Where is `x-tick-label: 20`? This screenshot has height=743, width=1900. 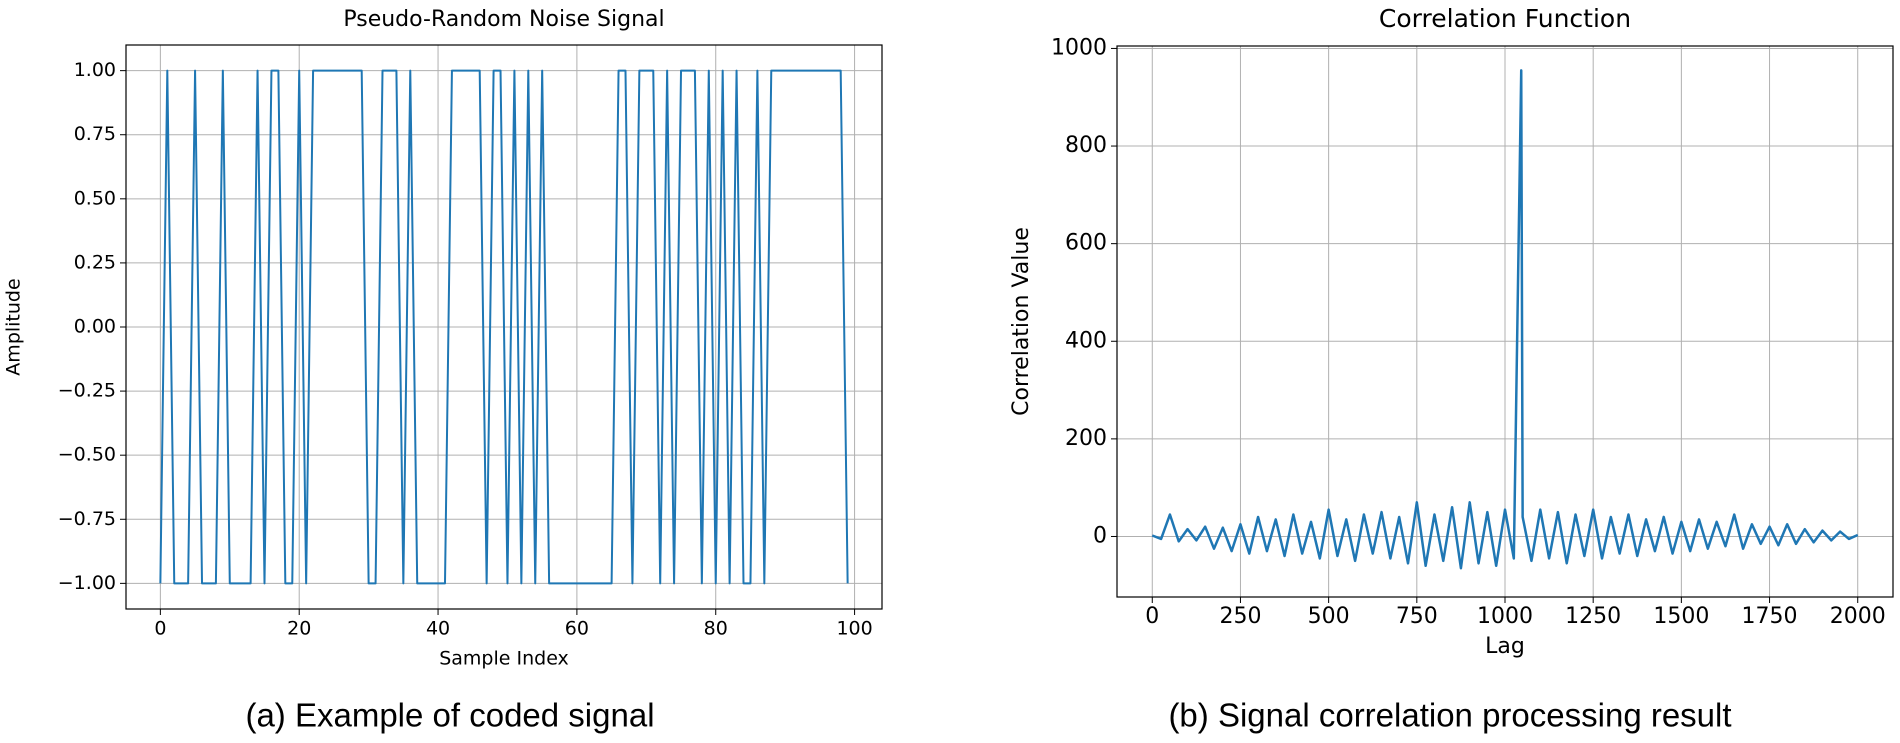
x-tick-label: 20 is located at coordinates (299, 629).